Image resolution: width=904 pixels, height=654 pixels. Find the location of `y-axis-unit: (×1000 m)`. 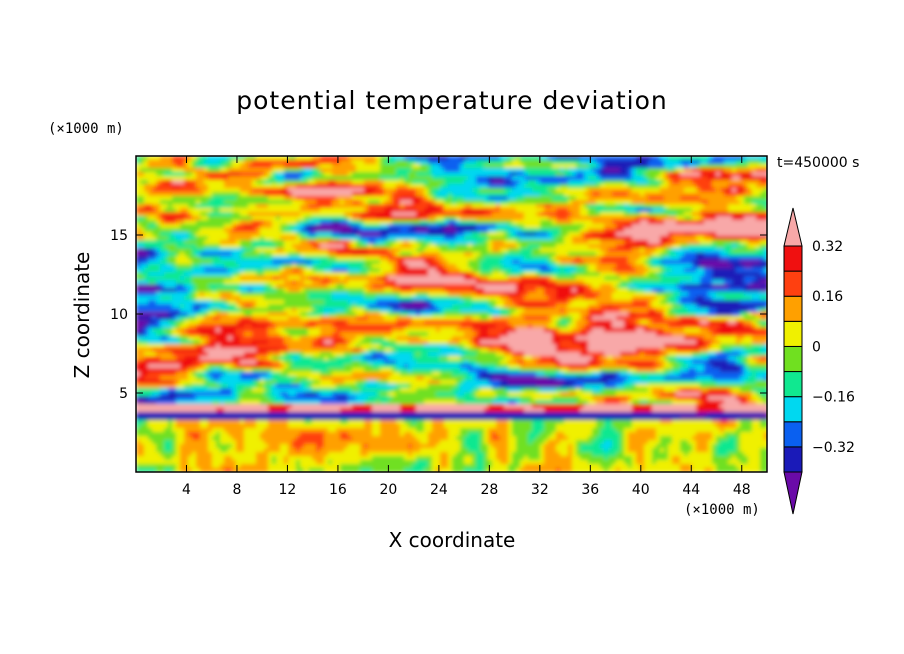

y-axis-unit: (×1000 m) is located at coordinates (86, 129).